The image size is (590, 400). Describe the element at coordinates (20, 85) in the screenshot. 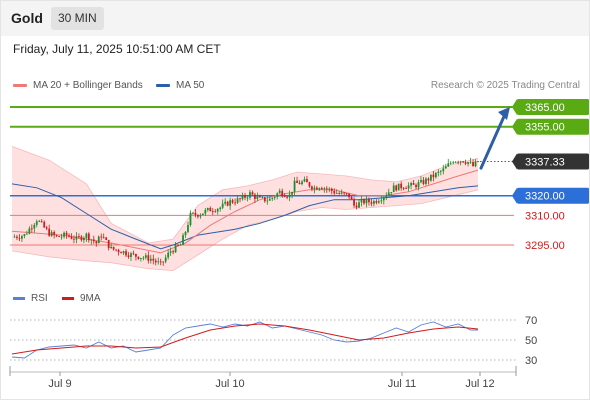

I see `ma20-swatch` at that location.